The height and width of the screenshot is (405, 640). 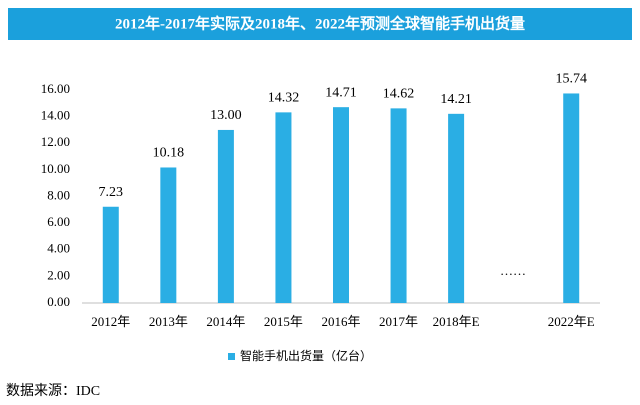 What do you see at coordinates (58, 194) in the screenshot?
I see `y-tick-label: 8.00` at bounding box center [58, 194].